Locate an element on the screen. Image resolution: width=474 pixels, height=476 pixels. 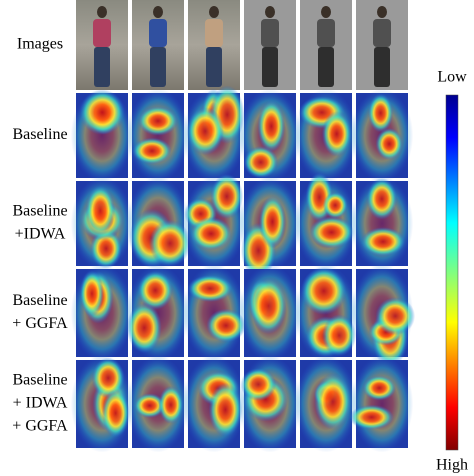
row-label: Images is located at coordinates (40, 44).